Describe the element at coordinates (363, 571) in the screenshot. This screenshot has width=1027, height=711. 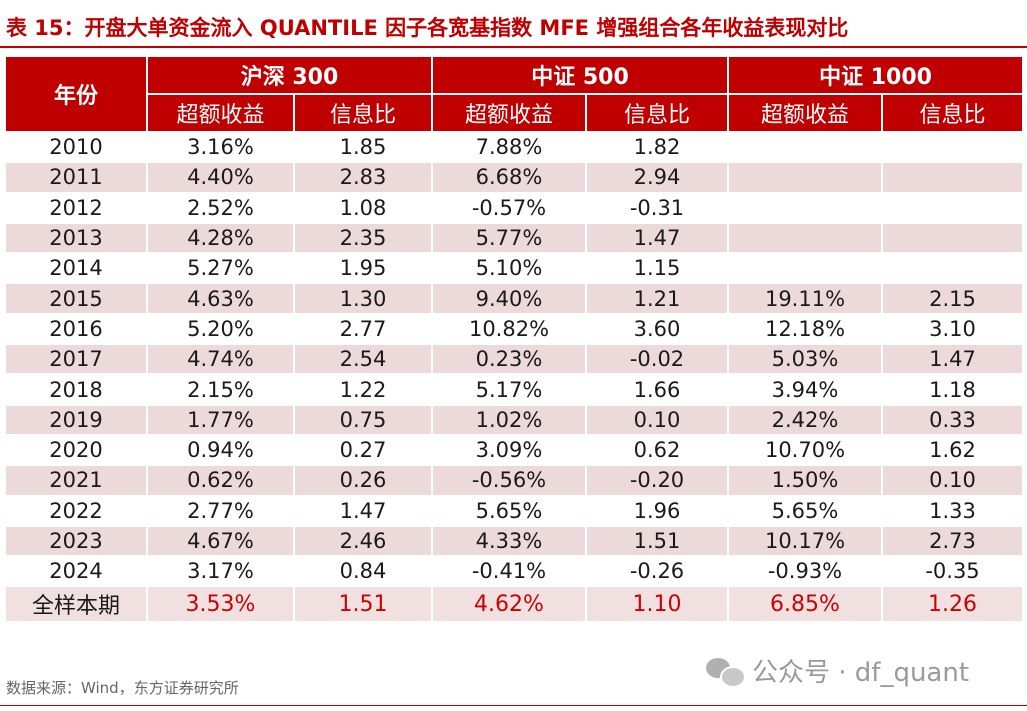
I see `hs300-ir-cell: 0.84` at that location.